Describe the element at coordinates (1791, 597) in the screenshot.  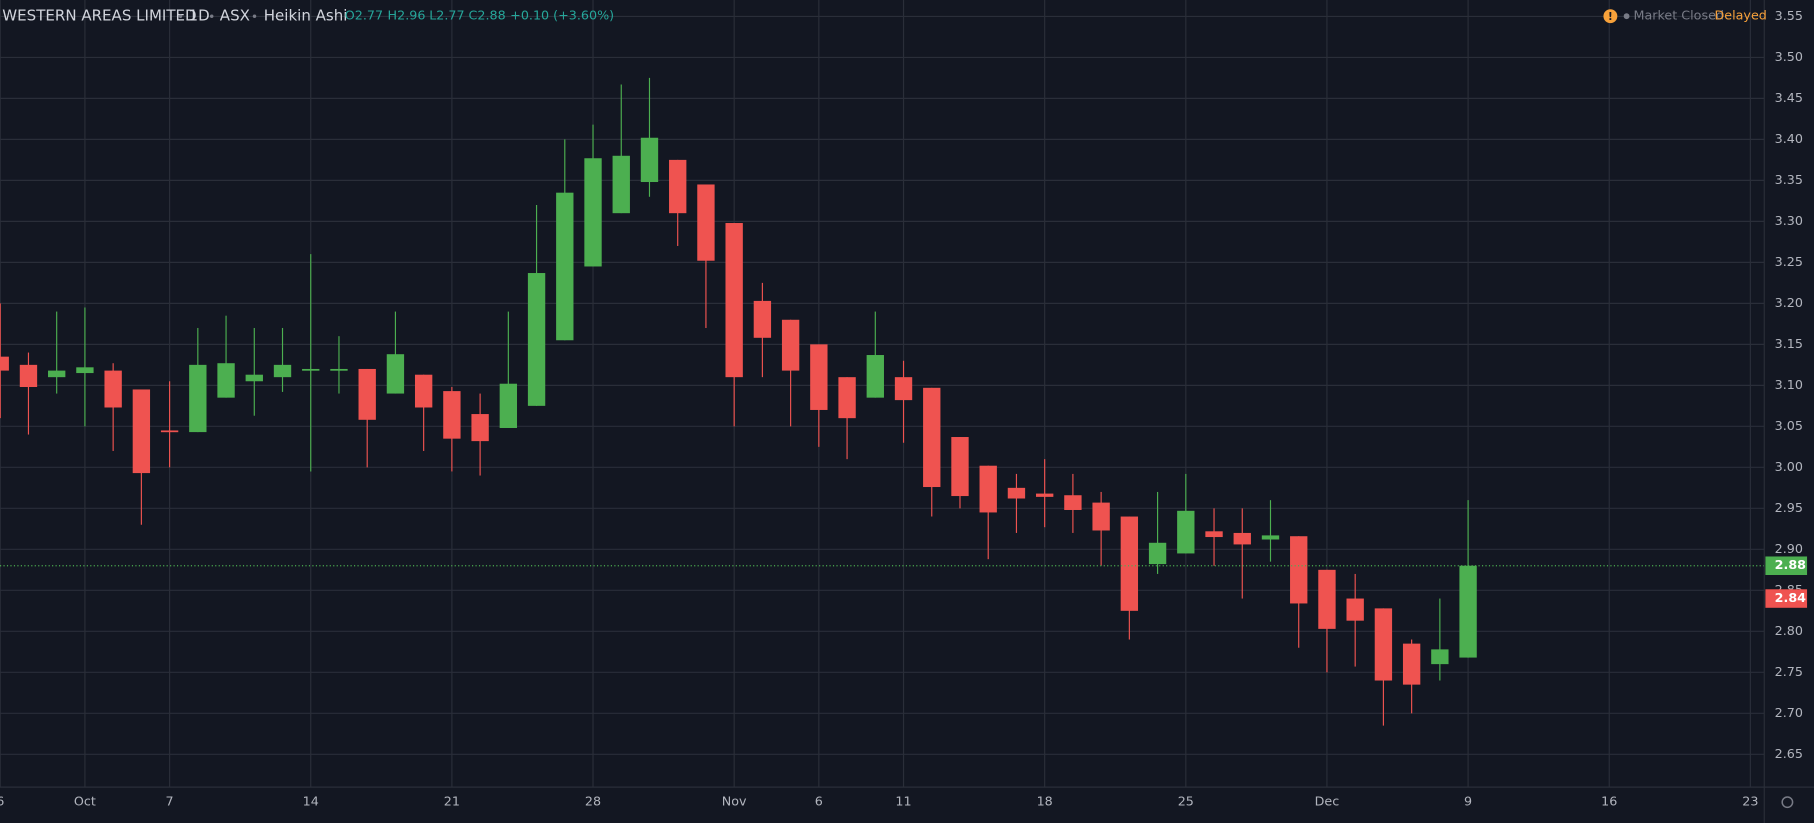
I see `price-label: 2.84` at that location.